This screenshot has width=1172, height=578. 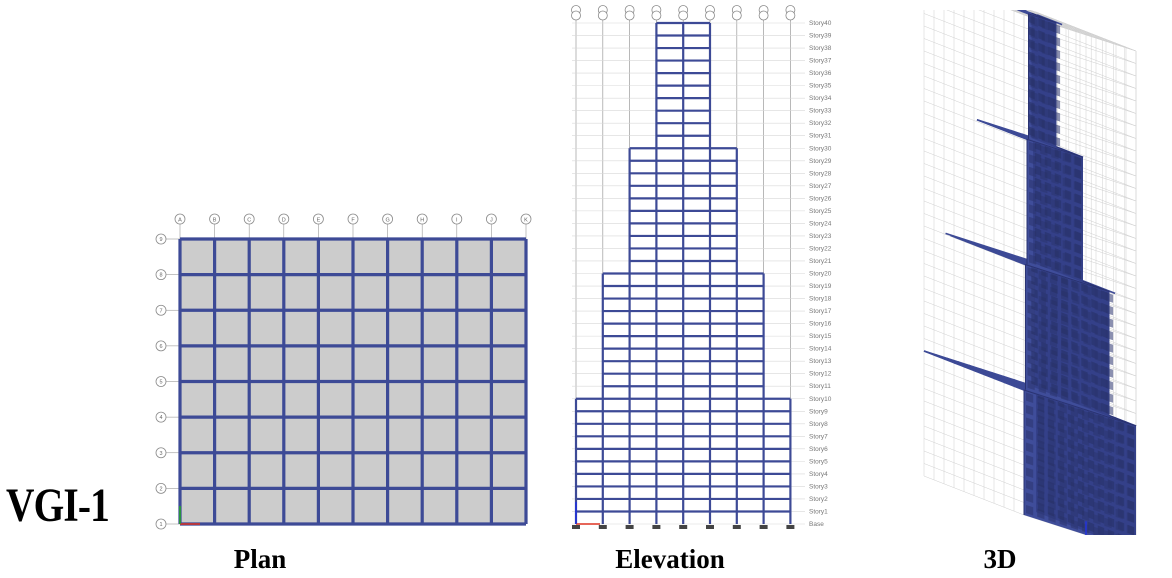 What do you see at coordinates (820, 386) in the screenshot?
I see `elev-story-label: Story11` at bounding box center [820, 386].